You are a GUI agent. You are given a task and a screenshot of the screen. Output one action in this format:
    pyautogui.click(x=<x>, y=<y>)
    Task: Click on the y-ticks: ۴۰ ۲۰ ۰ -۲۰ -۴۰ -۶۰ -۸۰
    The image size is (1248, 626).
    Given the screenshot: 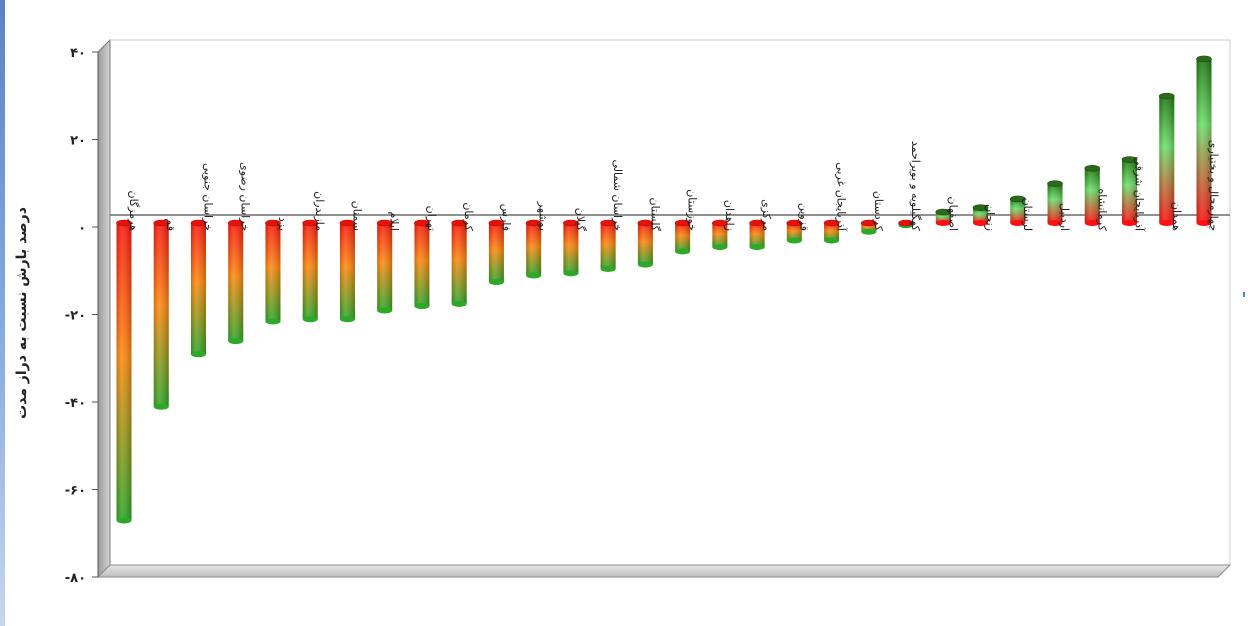 What is the action you would take?
    pyautogui.click(x=81, y=316)
    